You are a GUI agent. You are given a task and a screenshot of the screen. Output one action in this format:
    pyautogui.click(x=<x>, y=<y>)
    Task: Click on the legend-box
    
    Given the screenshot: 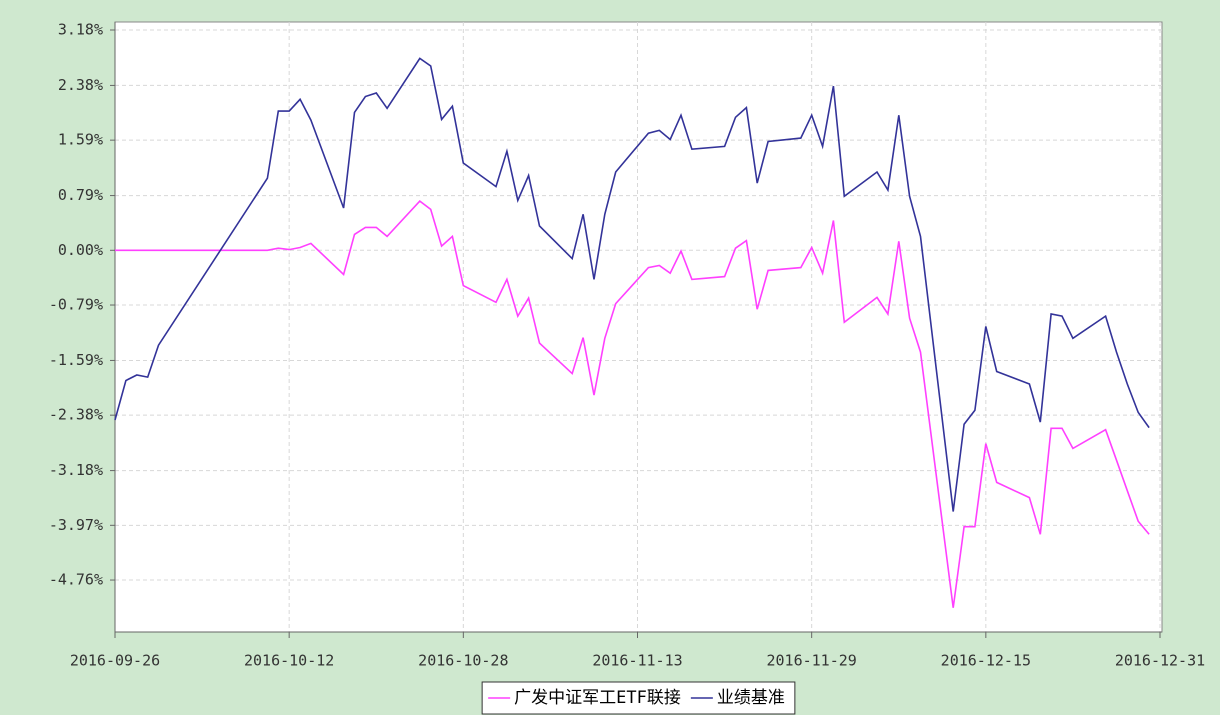 What is the action you would take?
    pyautogui.click(x=638, y=698)
    